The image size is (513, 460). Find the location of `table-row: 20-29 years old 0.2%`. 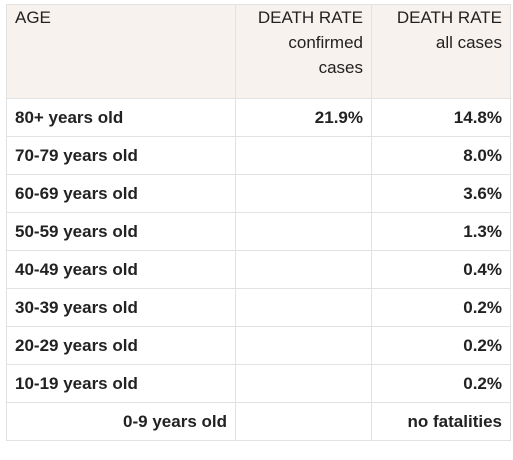

table-row: 20-29 years old 0.2% is located at coordinates (258, 345).